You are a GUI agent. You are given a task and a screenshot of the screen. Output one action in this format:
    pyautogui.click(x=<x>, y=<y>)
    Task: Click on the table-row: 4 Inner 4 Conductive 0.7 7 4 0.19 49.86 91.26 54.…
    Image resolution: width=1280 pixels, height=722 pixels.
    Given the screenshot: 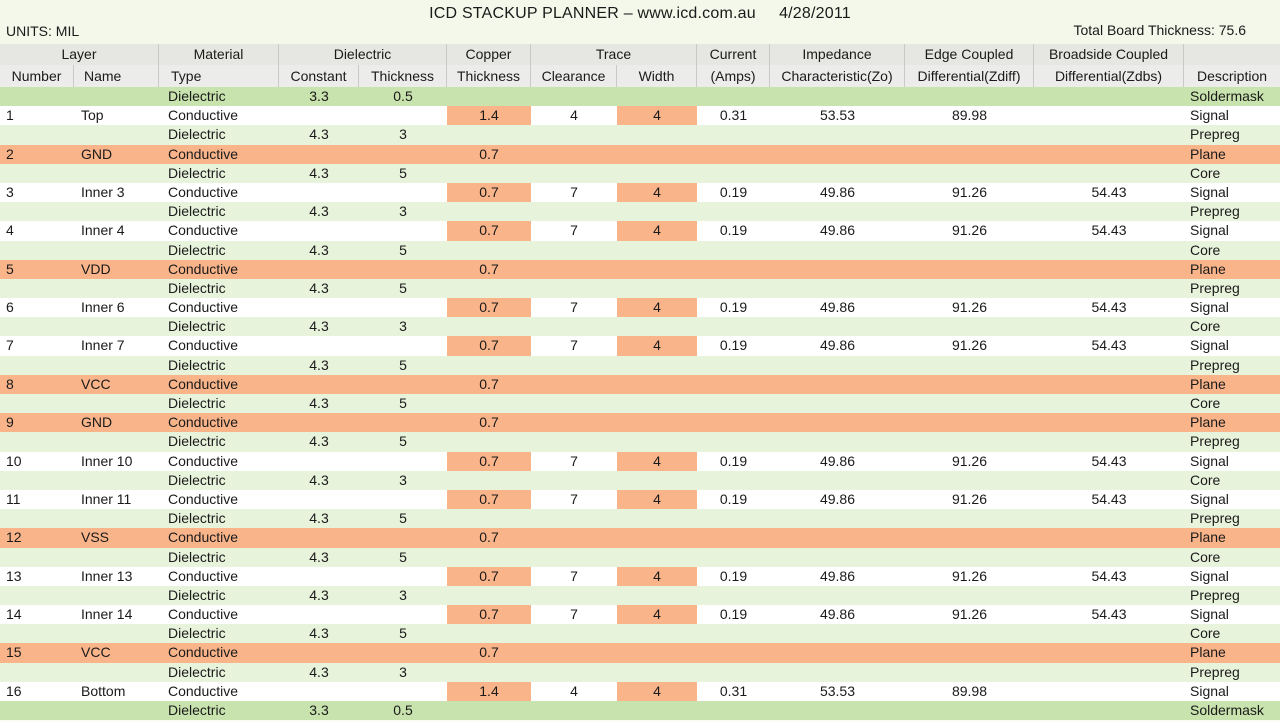 What is the action you would take?
    pyautogui.click(x=640, y=231)
    